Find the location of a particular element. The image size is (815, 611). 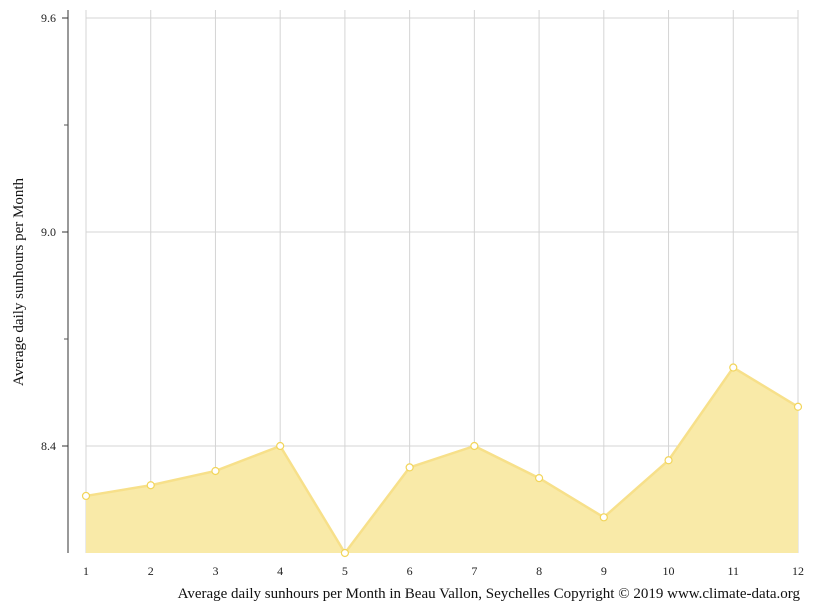

x-tick-label-1: 1 is located at coordinates (86, 571).